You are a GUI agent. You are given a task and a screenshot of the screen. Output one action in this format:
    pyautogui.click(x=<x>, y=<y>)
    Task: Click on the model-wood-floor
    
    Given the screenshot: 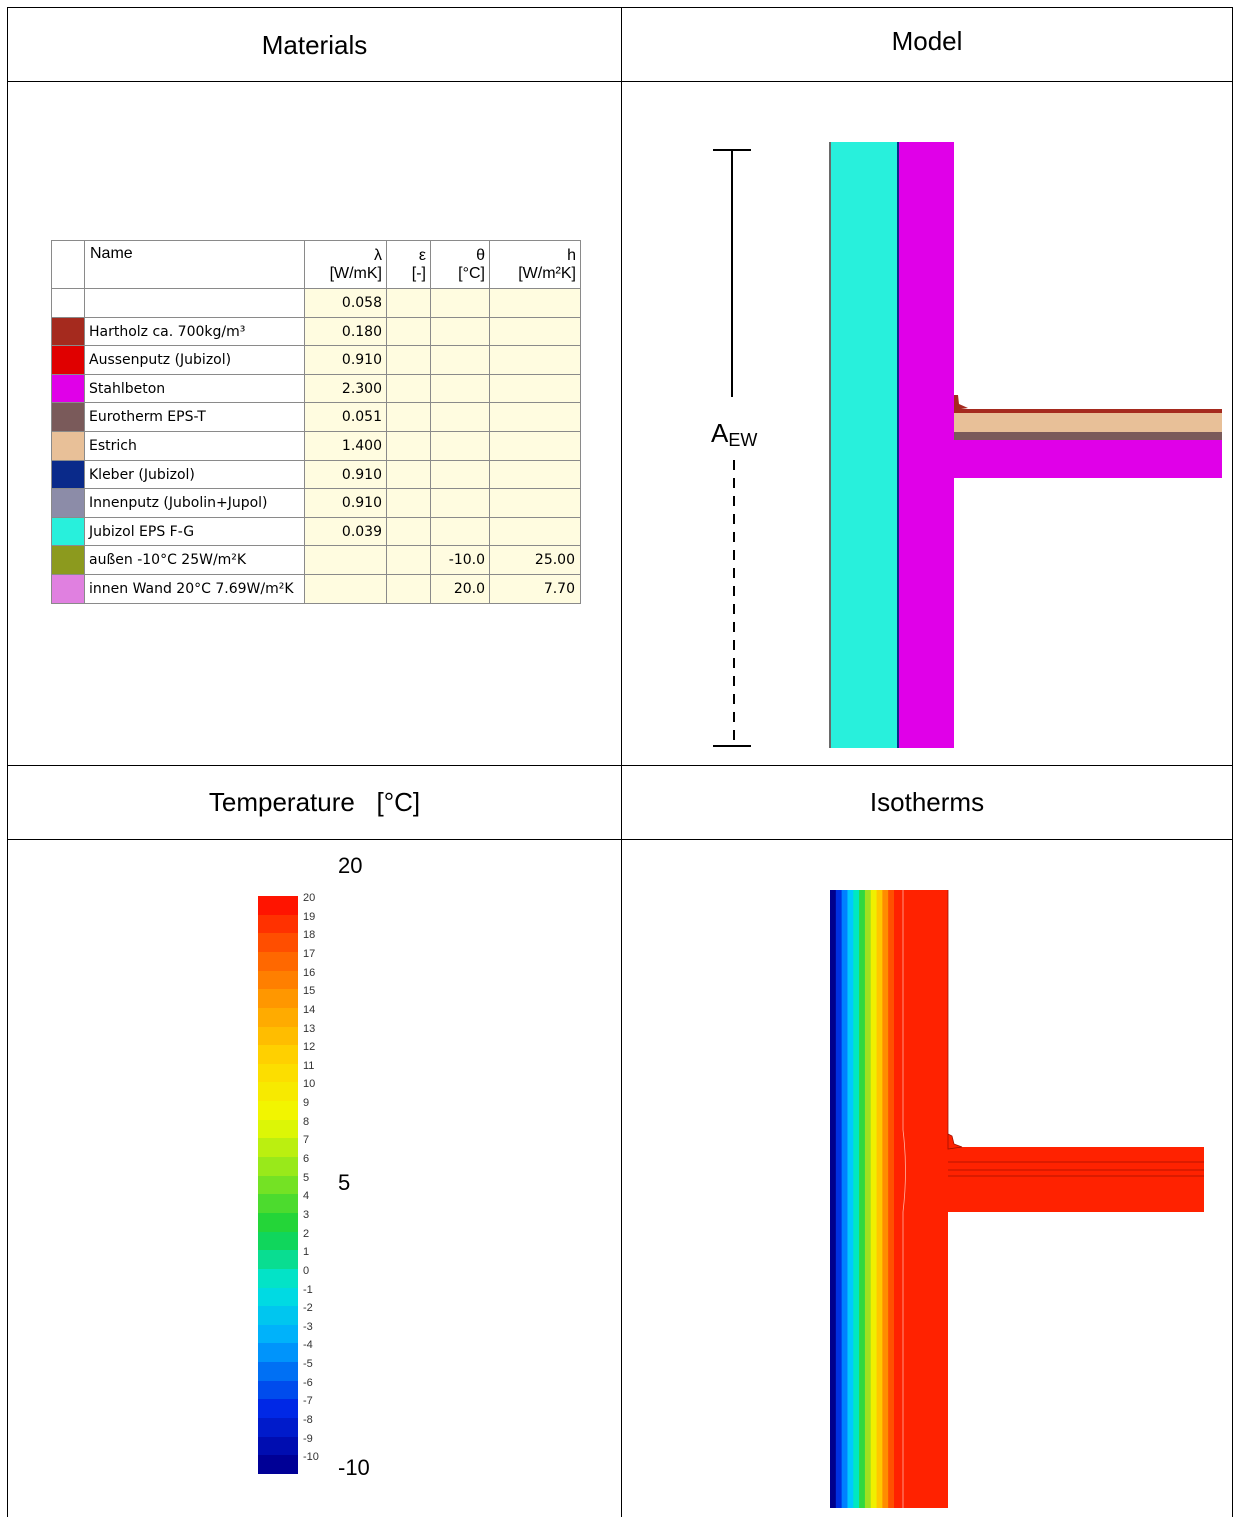 What is the action you would take?
    pyautogui.click(x=1088, y=411)
    